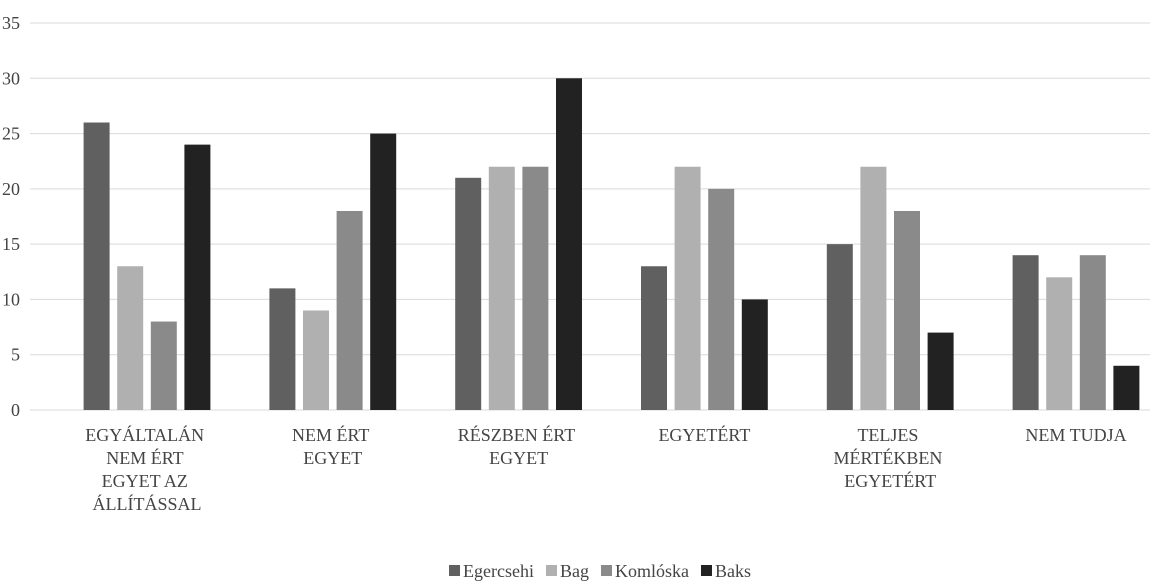 This screenshot has height=588, width=1154. What do you see at coordinates (11, 299) in the screenshot?
I see `y-tick-label: 10` at bounding box center [11, 299].